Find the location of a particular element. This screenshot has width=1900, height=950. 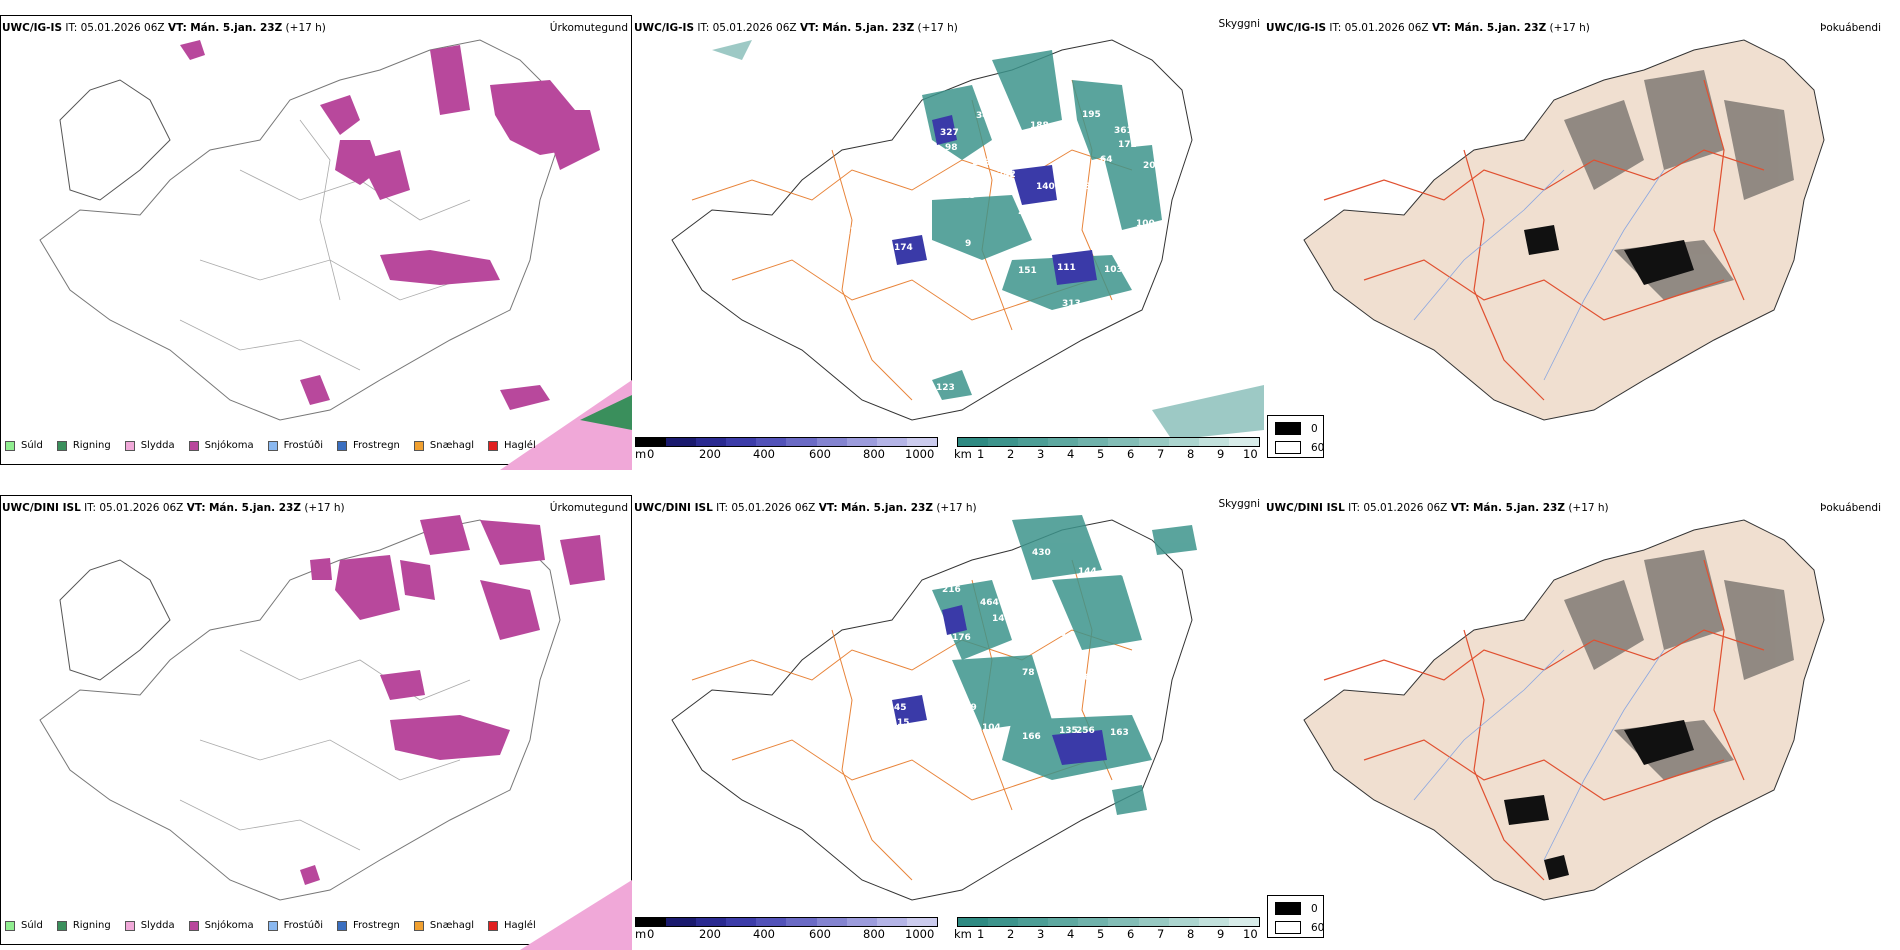

legend-item: Snæhagl is located at coordinates (443, 925).